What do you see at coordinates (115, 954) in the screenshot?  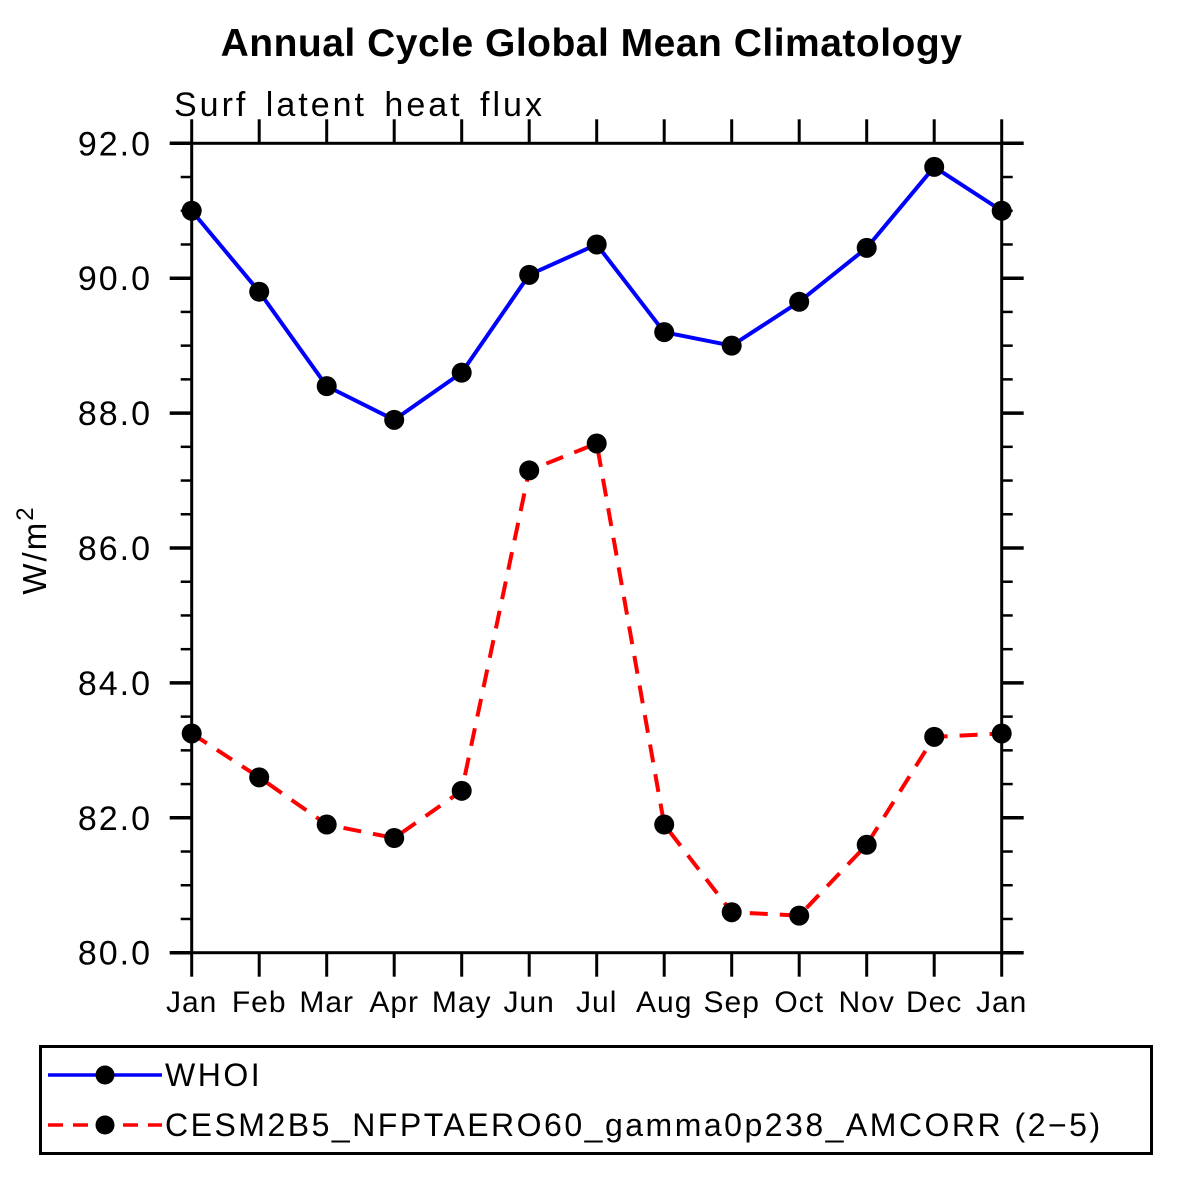 I see `y-tick-label: 80.0` at bounding box center [115, 954].